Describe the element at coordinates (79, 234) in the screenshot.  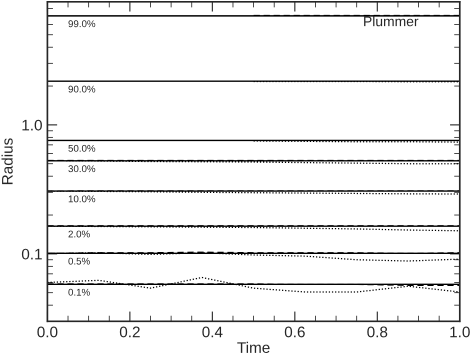
I see `annotation: 2.0%` at that location.